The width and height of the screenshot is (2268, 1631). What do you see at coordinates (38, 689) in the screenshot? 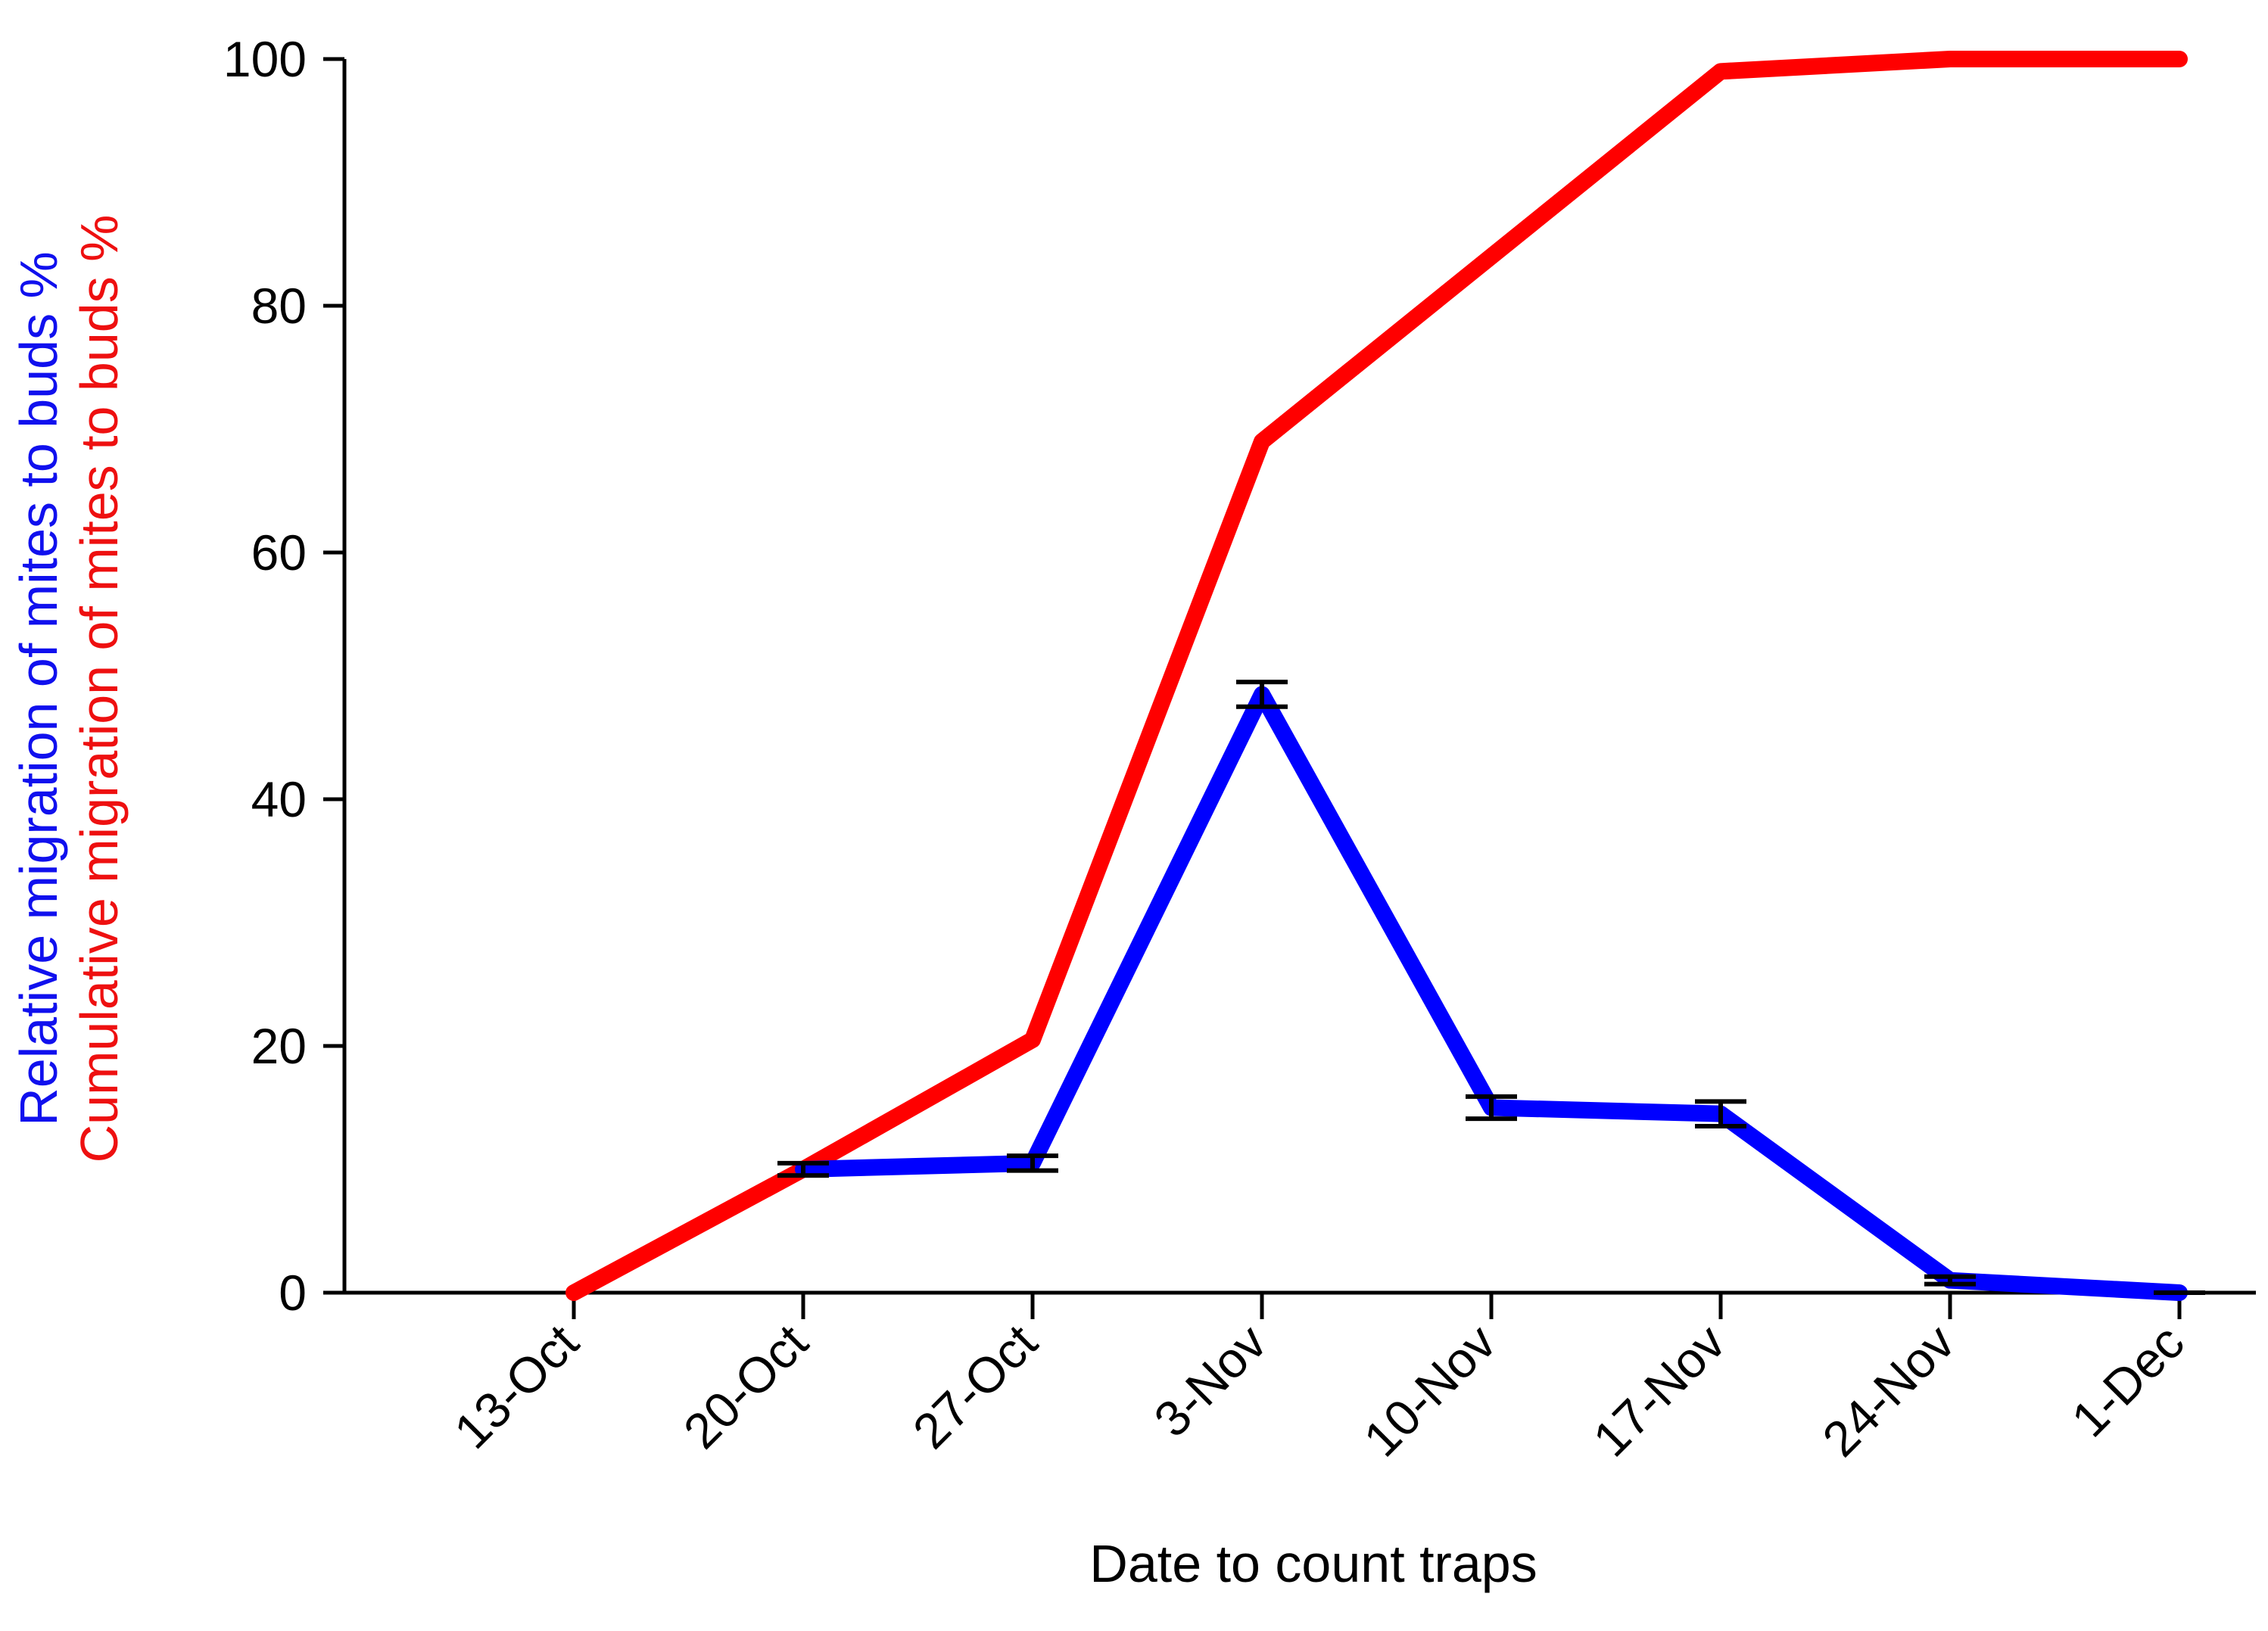
I see `y-axis-title-line: Relative migration of mites to buds %` at bounding box center [38, 689].